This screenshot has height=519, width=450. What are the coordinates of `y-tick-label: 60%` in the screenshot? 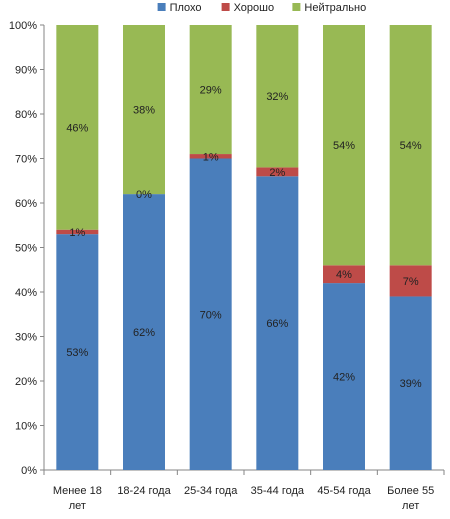 It's located at (26, 204).